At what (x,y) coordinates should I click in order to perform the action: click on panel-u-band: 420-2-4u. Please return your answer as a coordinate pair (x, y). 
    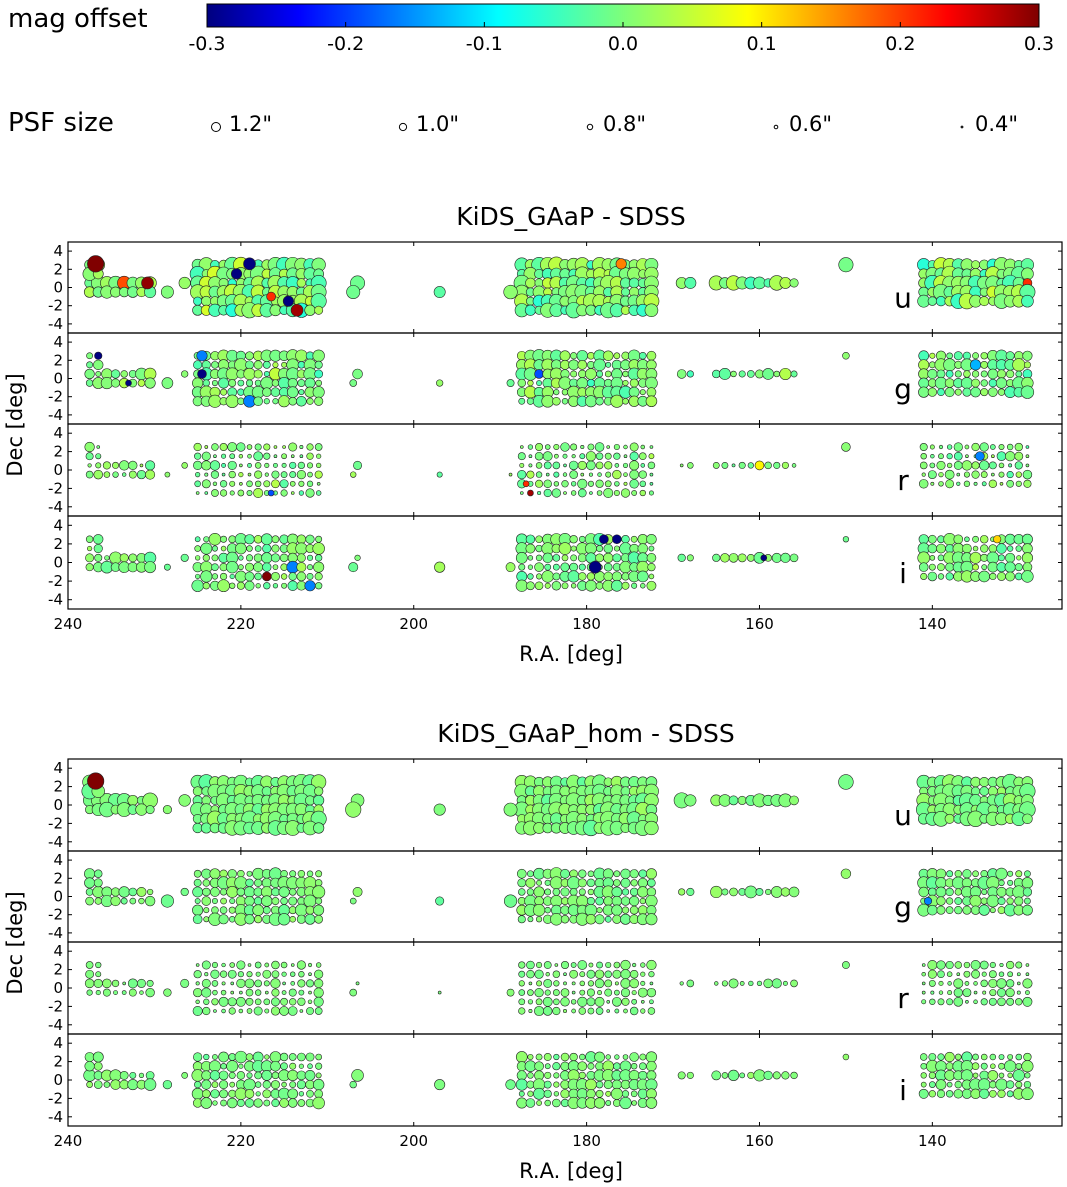
    Looking at the image, I should click on (555, 805).